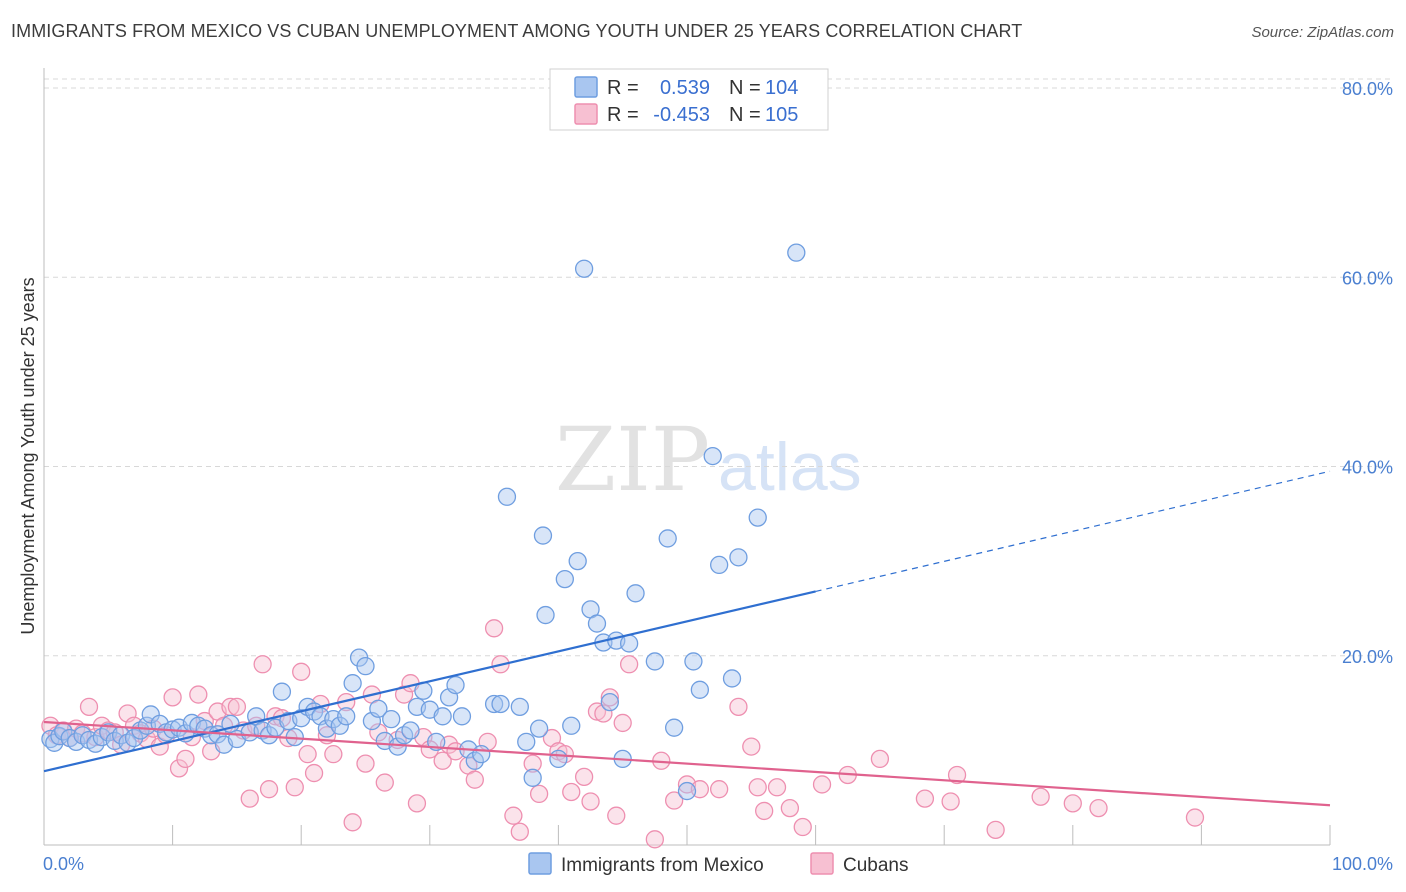  What do you see at coordinates (822, 863) in the screenshot?
I see `bottom-legend-swatch-pink` at bounding box center [822, 863].